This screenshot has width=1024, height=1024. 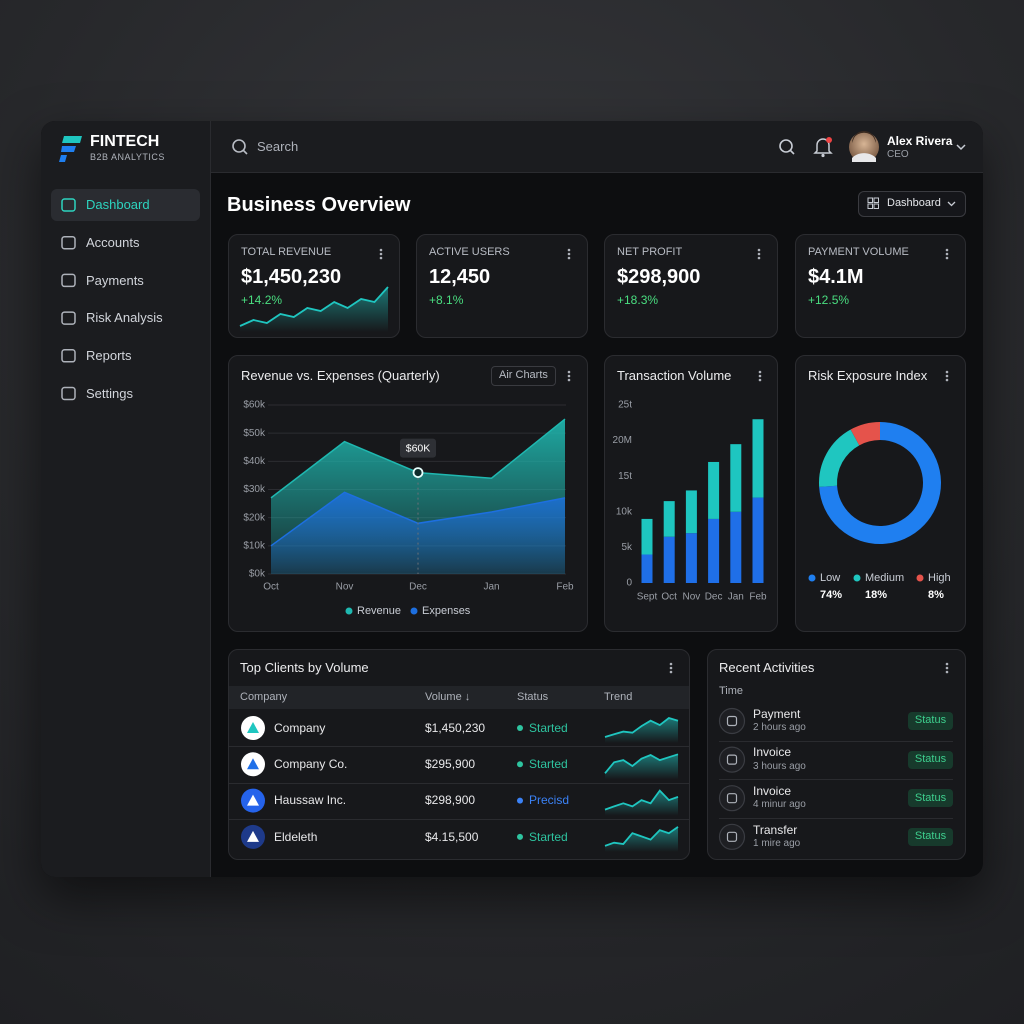 What do you see at coordinates (864, 146) in the screenshot?
I see `avatar` at bounding box center [864, 146].